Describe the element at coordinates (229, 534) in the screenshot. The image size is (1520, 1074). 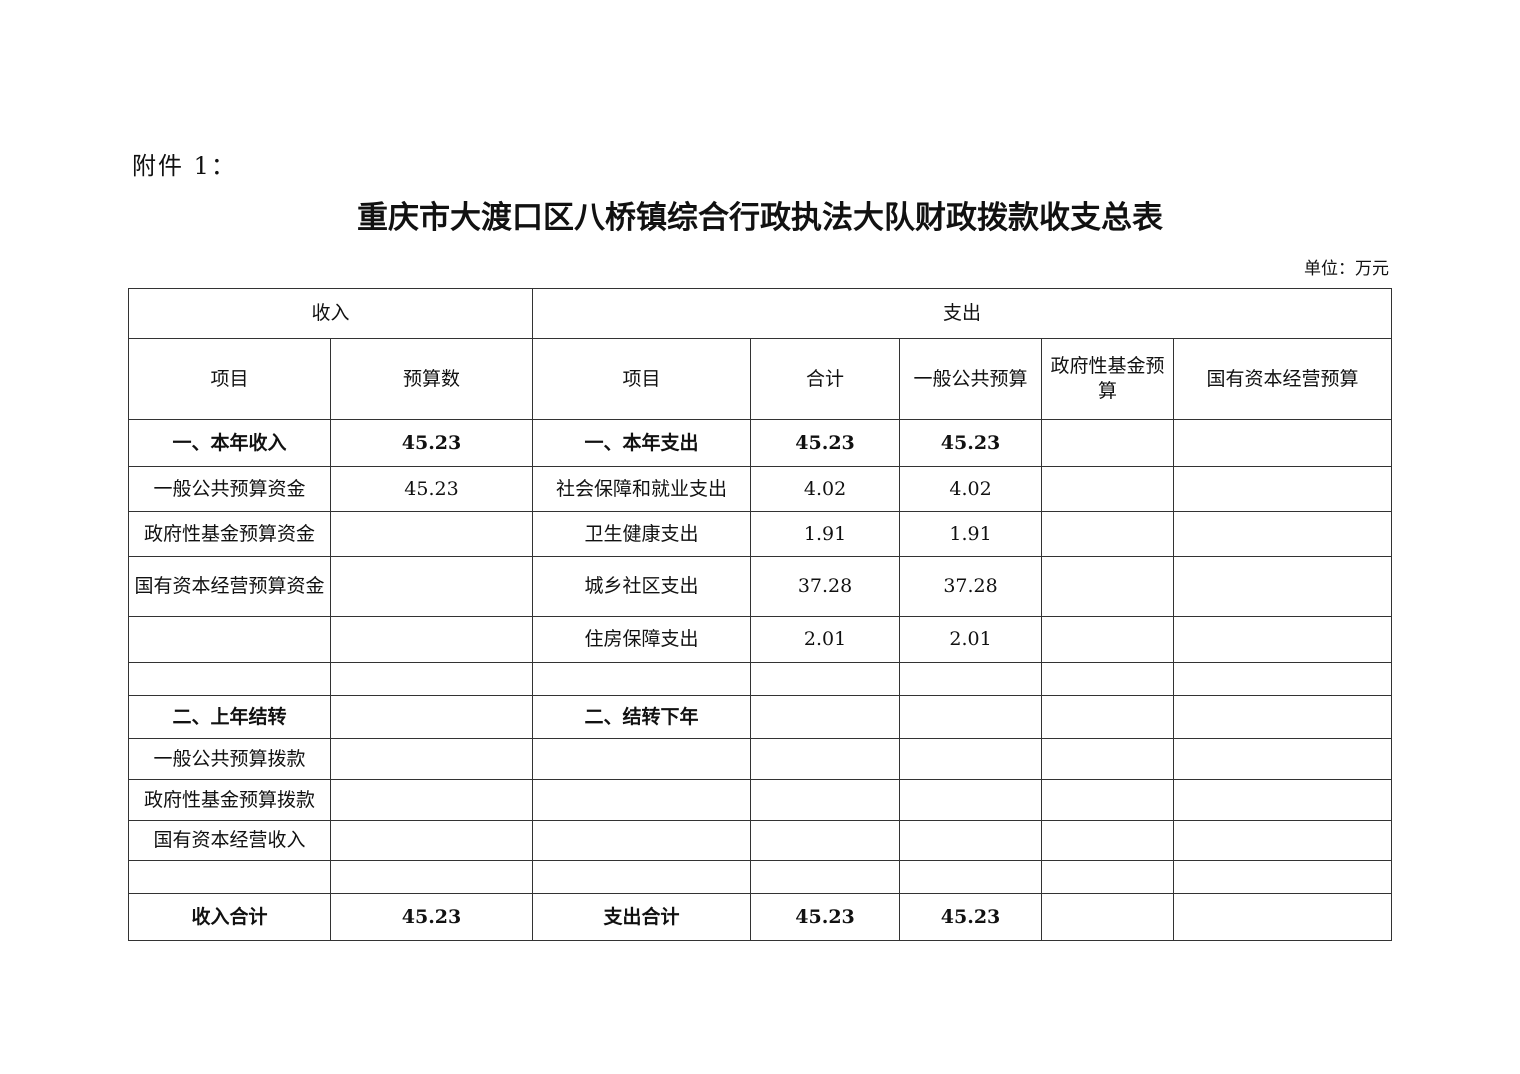
I see `cell-income-item: 政府性基金预算资金` at that location.